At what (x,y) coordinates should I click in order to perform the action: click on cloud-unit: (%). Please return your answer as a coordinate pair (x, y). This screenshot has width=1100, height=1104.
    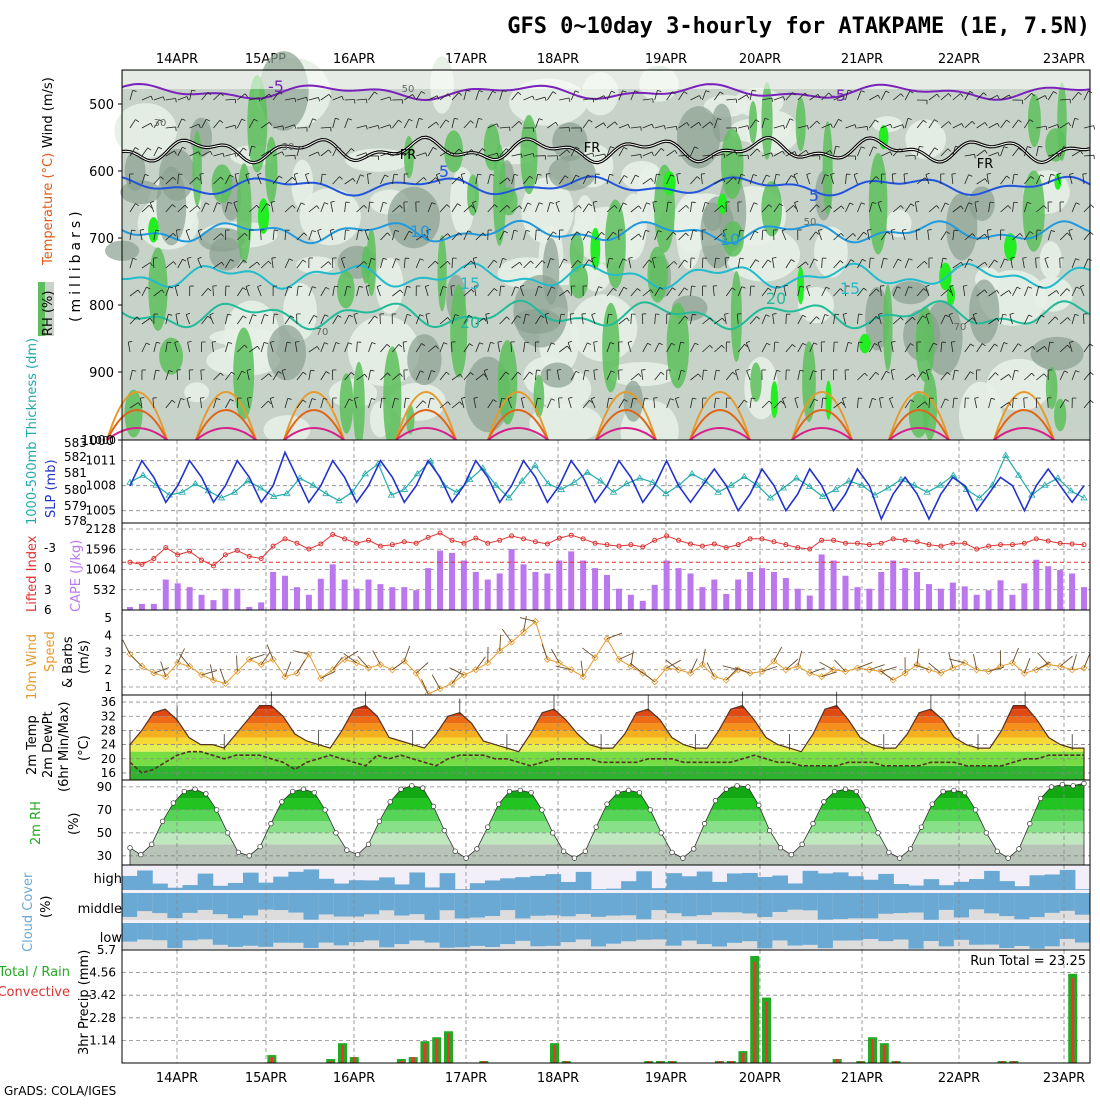
    Looking at the image, I should click on (46, 907).